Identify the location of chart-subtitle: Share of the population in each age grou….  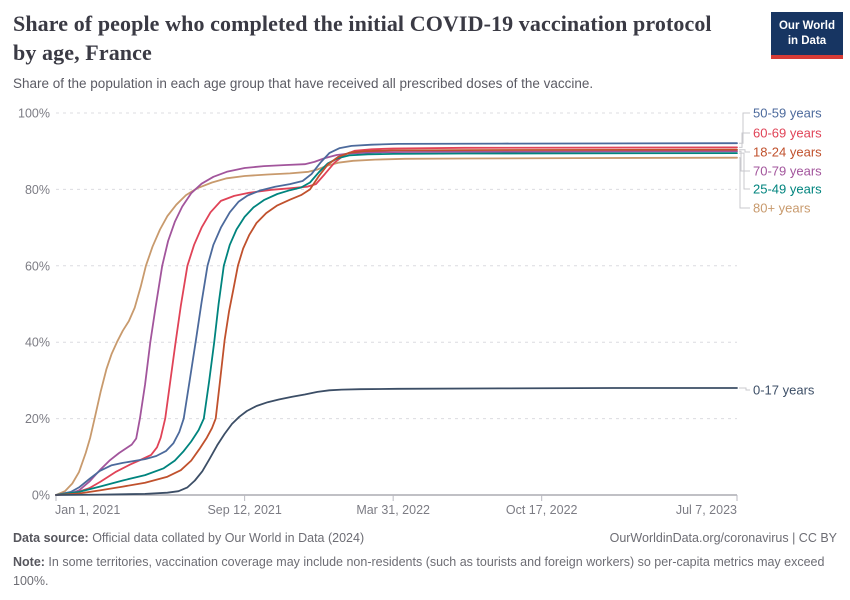
(303, 83).